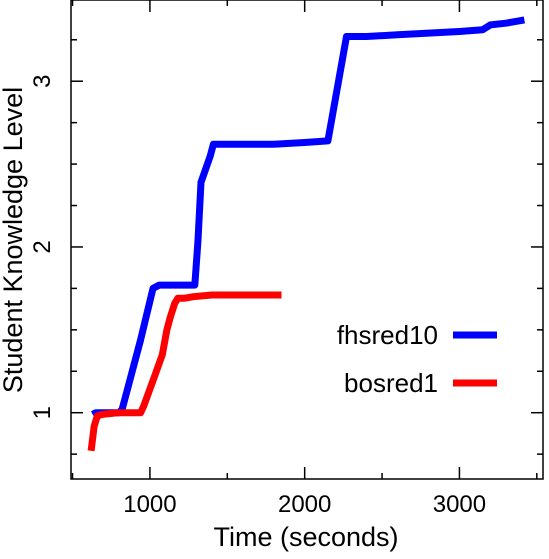 The width and height of the screenshot is (549, 559). I want to click on legend-label-fhsred10: fhsred10, so click(387, 335).